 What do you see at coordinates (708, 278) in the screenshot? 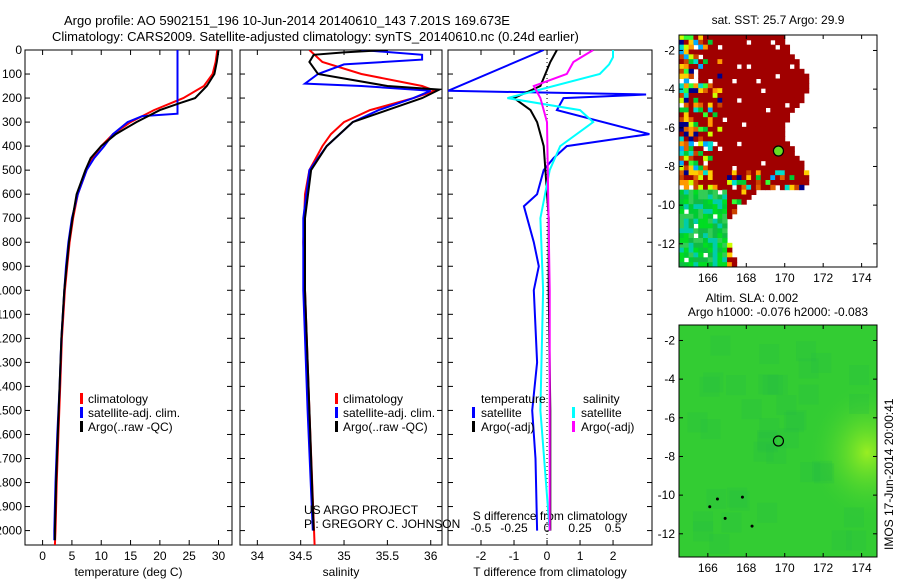
I see `x-tick-label: 166` at bounding box center [708, 278].